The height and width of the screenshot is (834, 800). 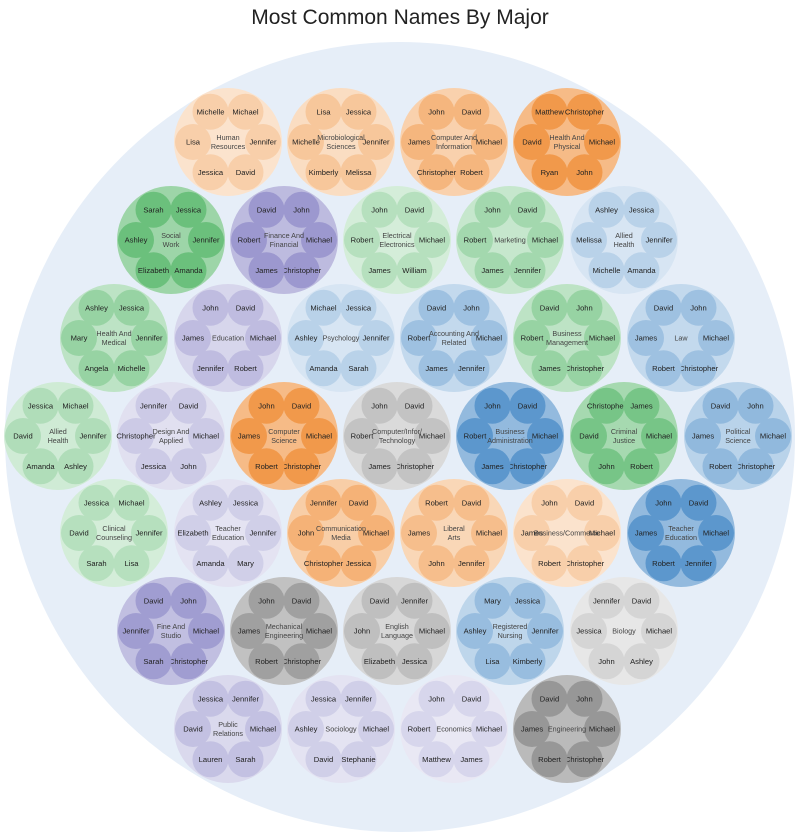 What do you see at coordinates (738, 440) in the screenshot?
I see `major-label: Science` at bounding box center [738, 440].